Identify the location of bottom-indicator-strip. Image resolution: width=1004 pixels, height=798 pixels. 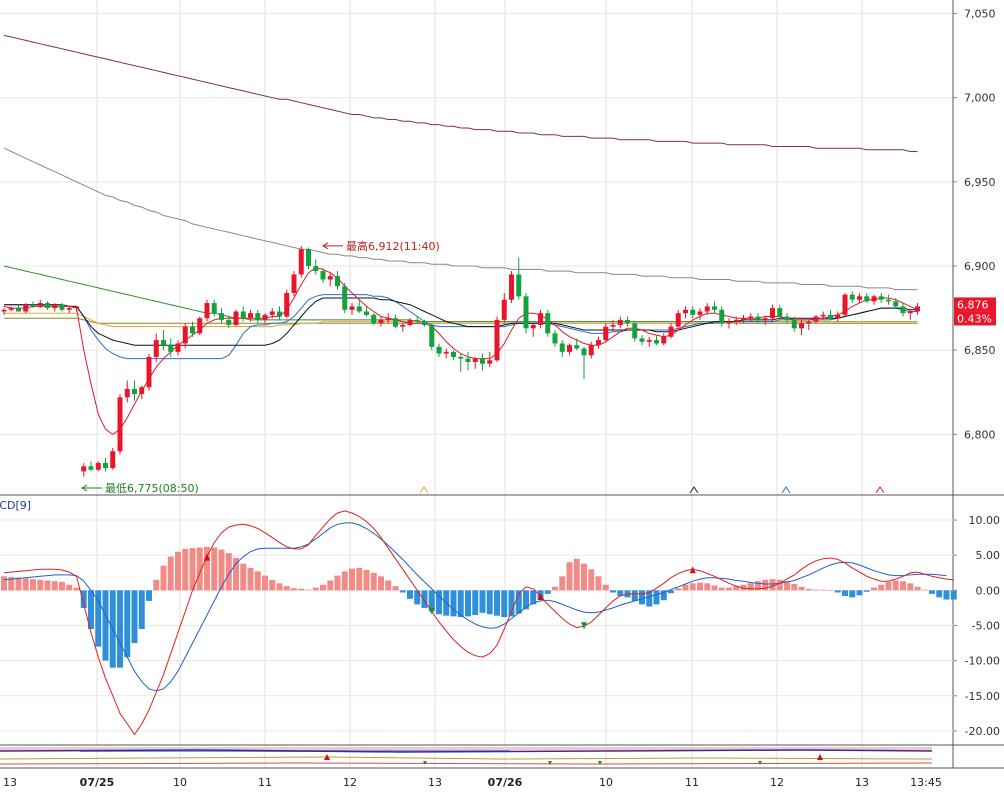
(502, 756).